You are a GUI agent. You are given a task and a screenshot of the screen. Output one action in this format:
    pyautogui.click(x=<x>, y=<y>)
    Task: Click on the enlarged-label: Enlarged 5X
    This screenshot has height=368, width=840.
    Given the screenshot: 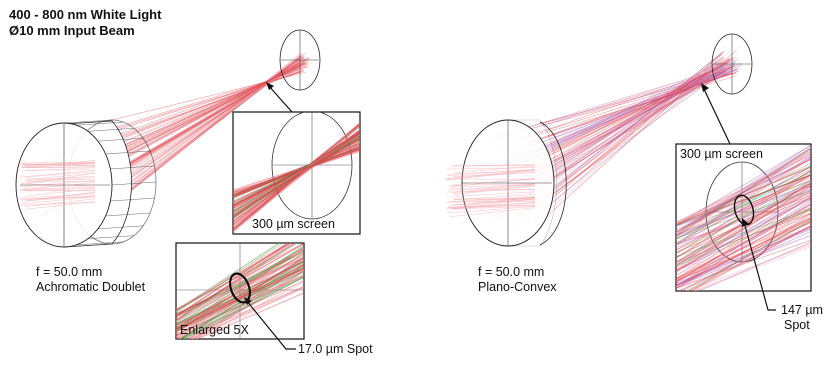 What is the action you would take?
    pyautogui.click(x=214, y=330)
    